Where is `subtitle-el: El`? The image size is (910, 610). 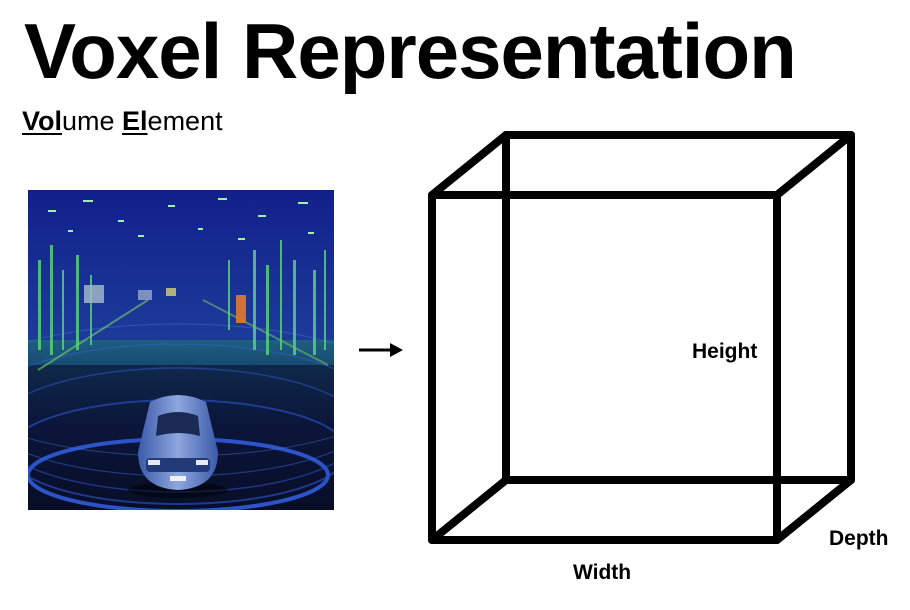 subtitle-el: El is located at coordinates (135, 121).